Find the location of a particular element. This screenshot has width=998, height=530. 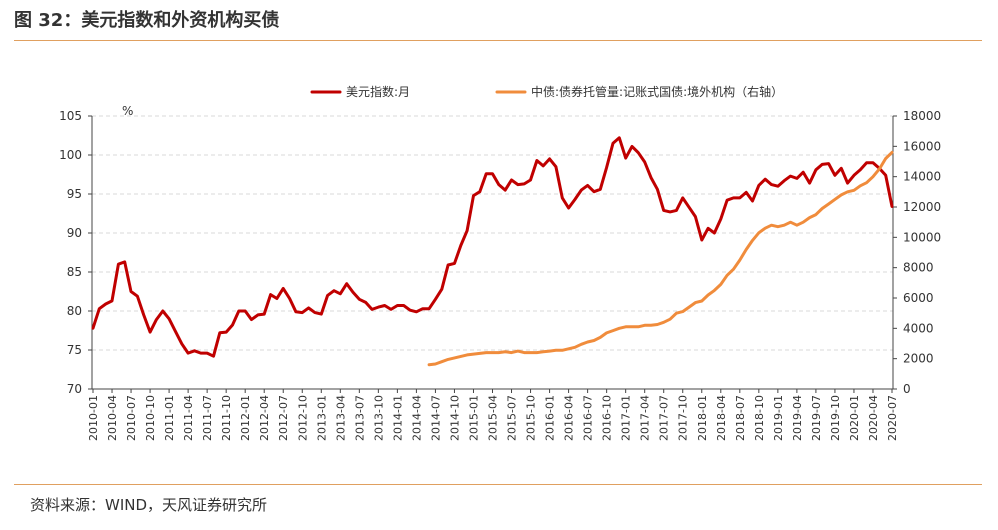

x-tick-label: 2017-04 is located at coordinates (645, 418).